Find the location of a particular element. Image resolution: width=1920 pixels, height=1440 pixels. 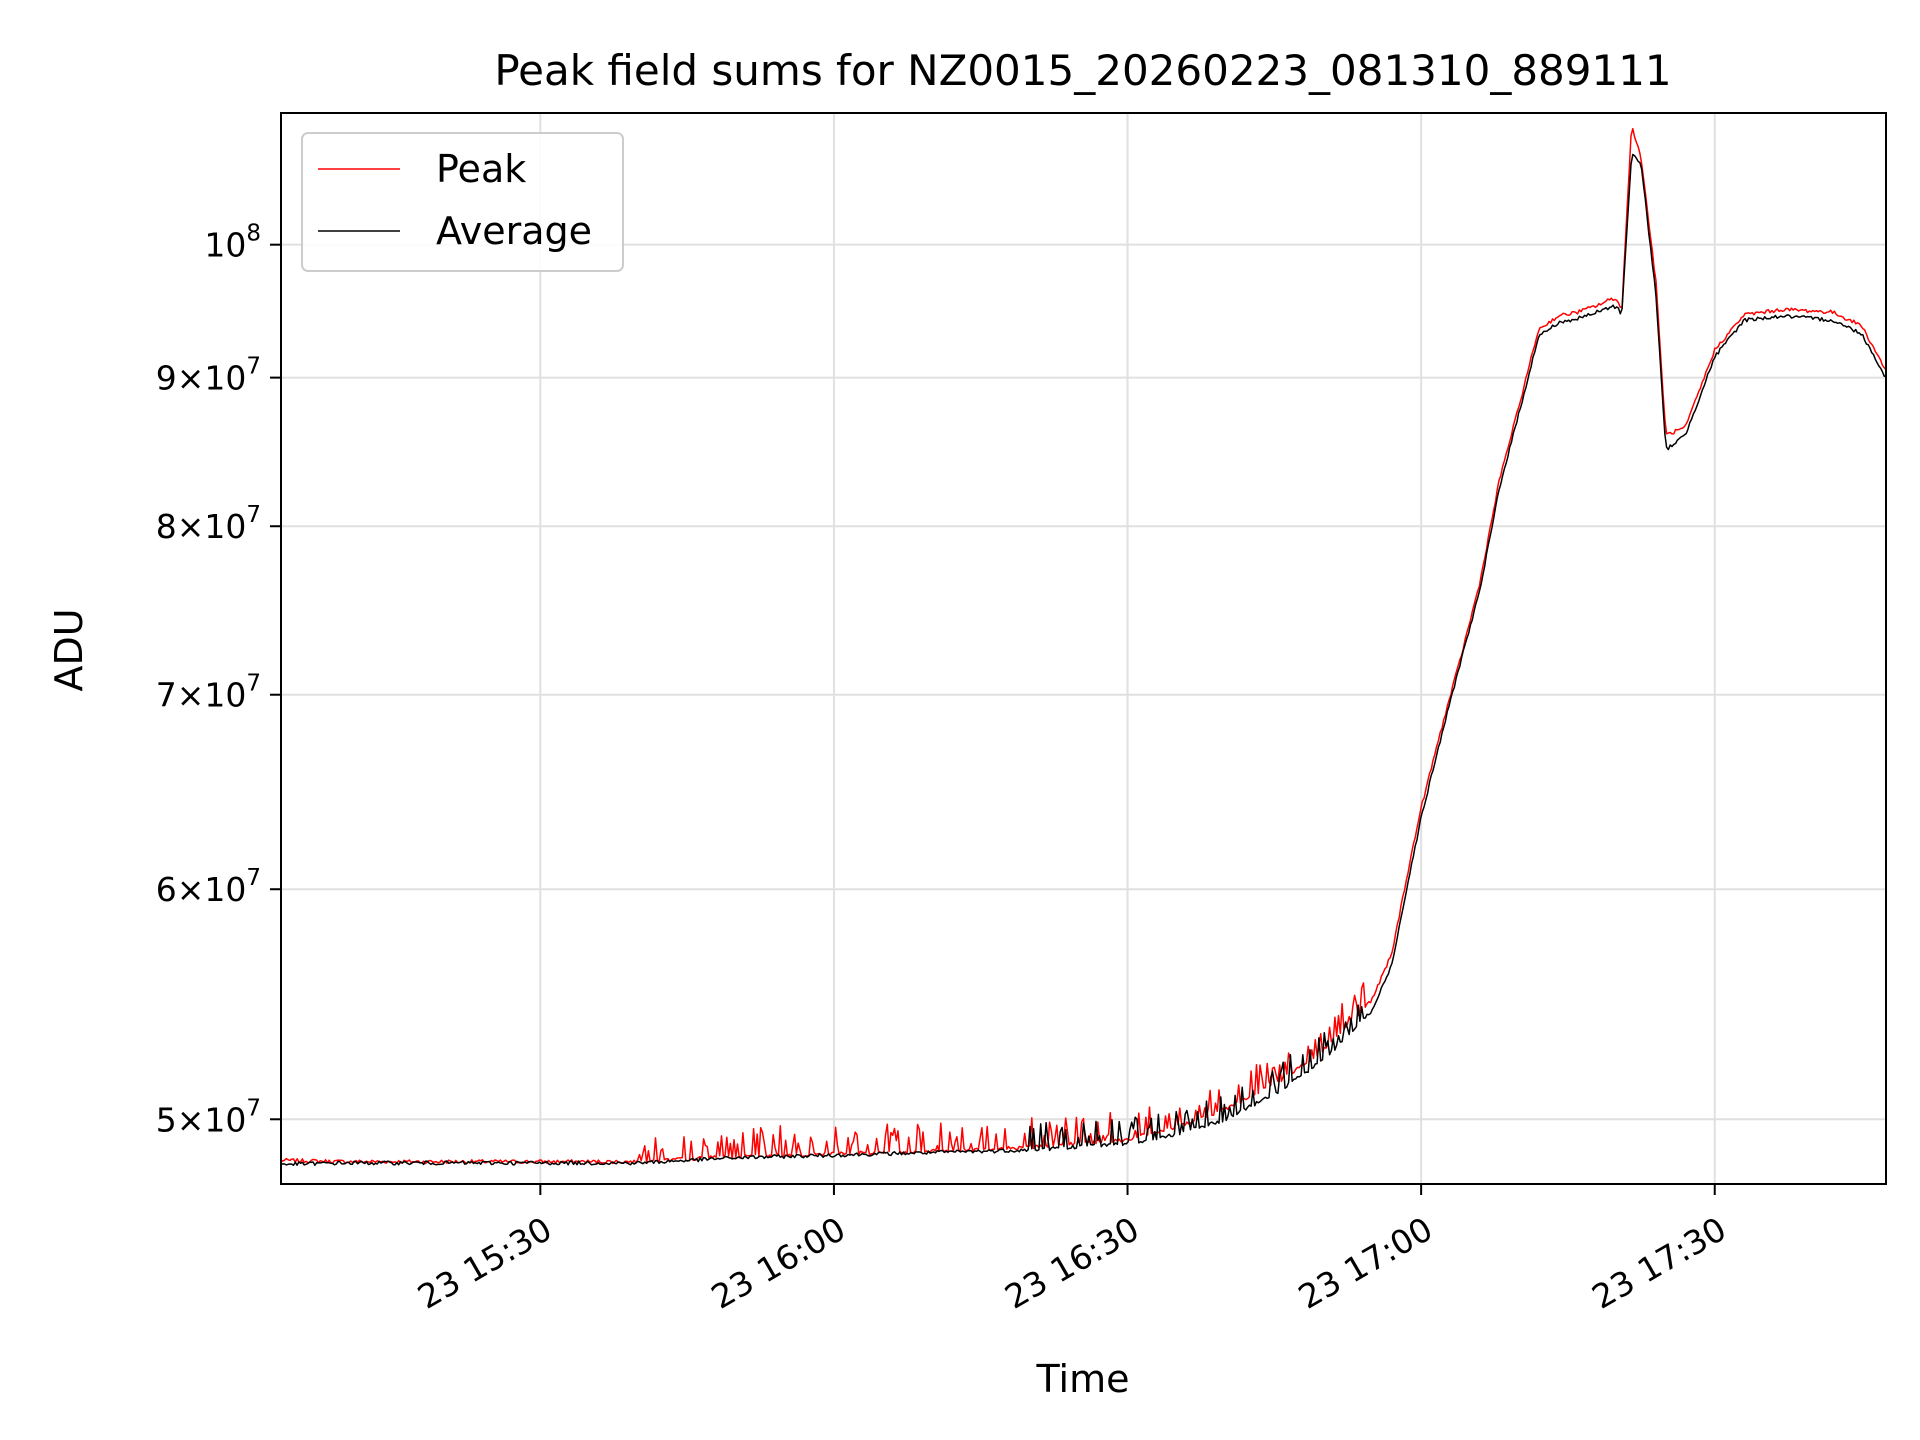

legend-label-average: Average is located at coordinates (514, 231).